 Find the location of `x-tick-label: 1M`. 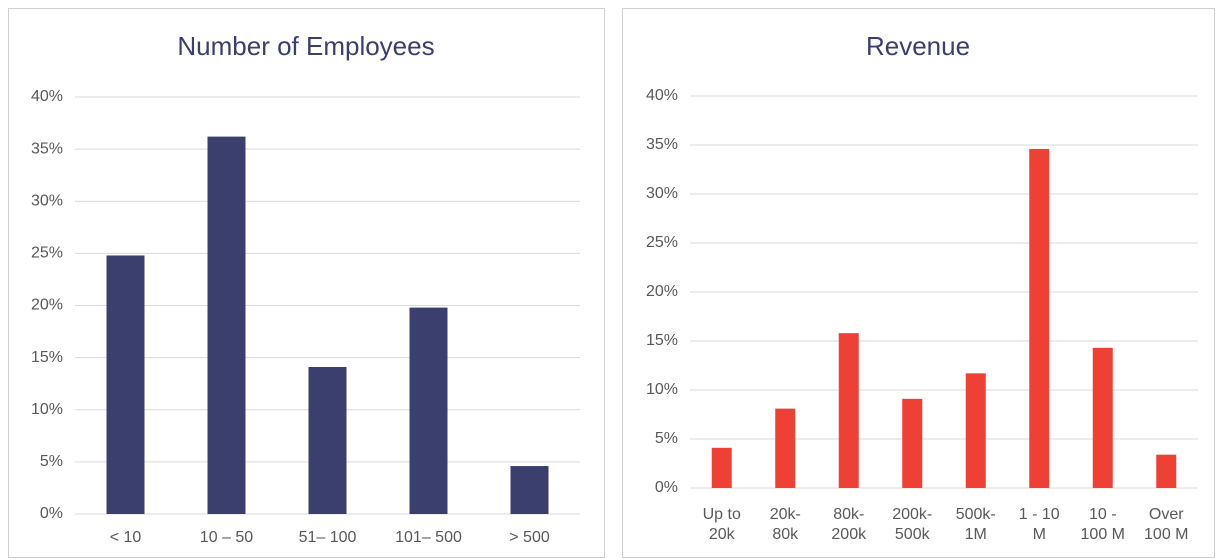

x-tick-label: 1M is located at coordinates (976, 534).